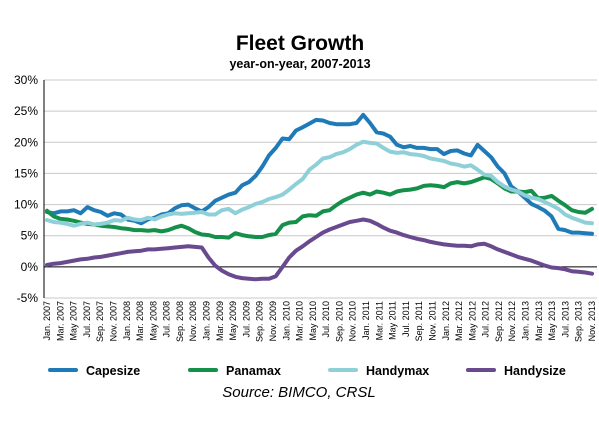 The width and height of the screenshot is (599, 432). What do you see at coordinates (366, 320) in the screenshot?
I see `x-tick-label: Jan. 2011` at bounding box center [366, 320].